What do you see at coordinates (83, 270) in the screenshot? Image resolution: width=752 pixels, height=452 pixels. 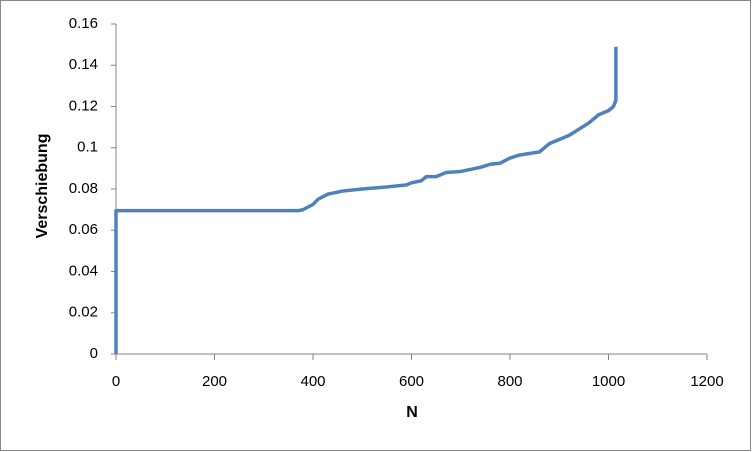 I see `y-tick-label: 0.04` at bounding box center [83, 270].